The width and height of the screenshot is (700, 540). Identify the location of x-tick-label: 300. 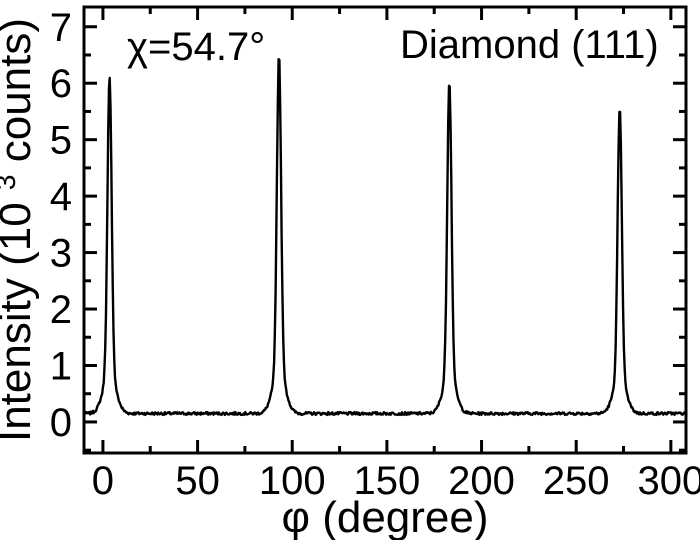
(668, 481).